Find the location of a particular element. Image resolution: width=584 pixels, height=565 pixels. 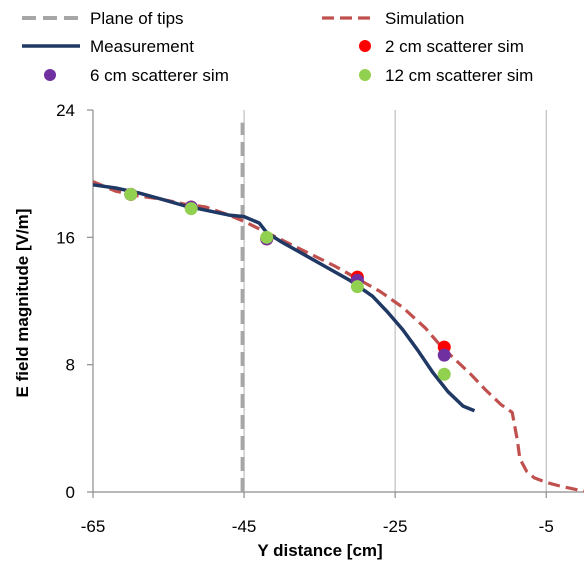

legend-swatch-2-cm-scatterer-sim is located at coordinates (365, 46).